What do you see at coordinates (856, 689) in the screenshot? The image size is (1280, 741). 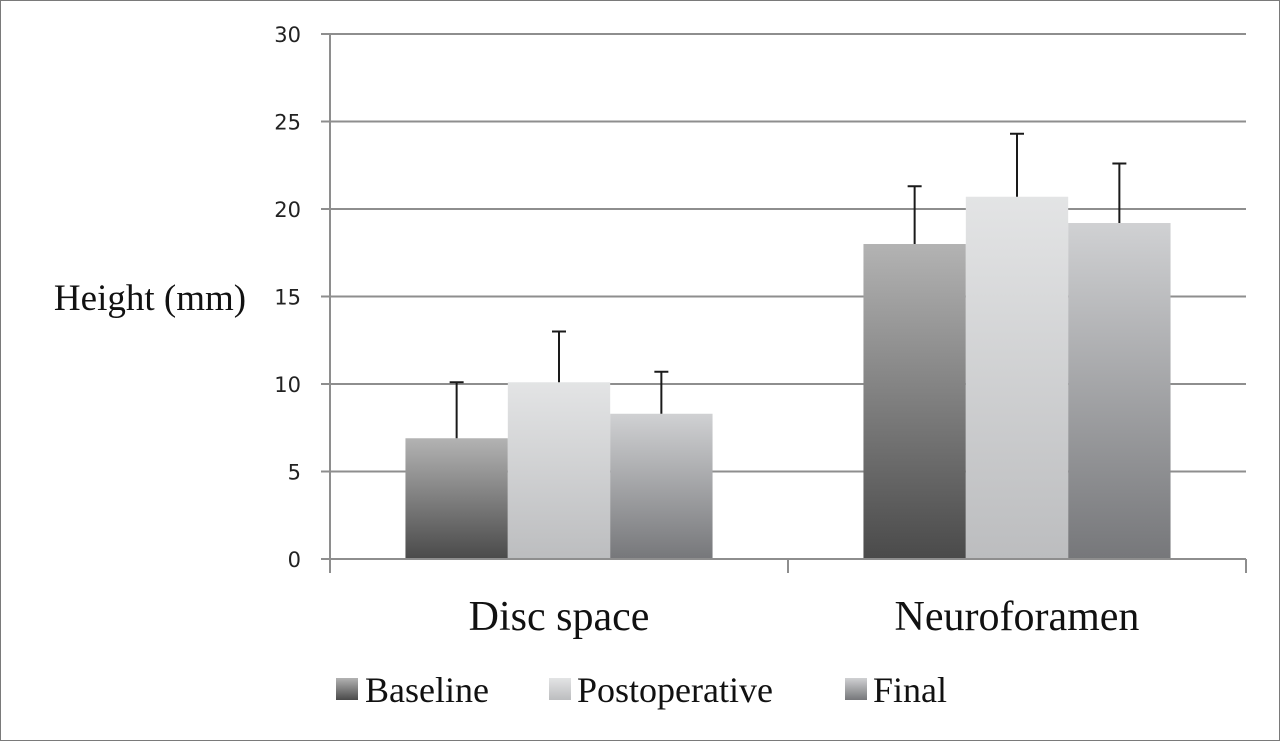 I see `legend-swatch-final` at bounding box center [856, 689].